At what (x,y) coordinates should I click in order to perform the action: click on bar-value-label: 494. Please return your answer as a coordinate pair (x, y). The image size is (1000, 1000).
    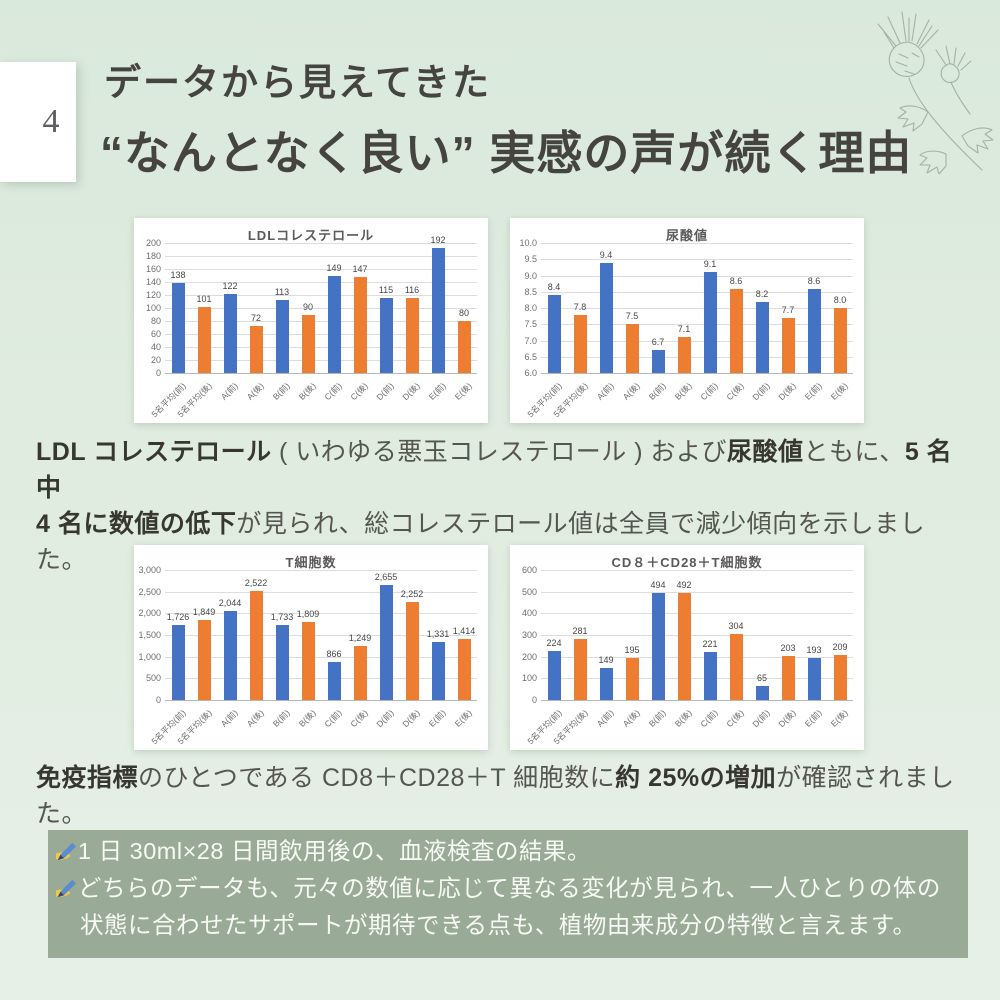
    Looking at the image, I should click on (658, 584).